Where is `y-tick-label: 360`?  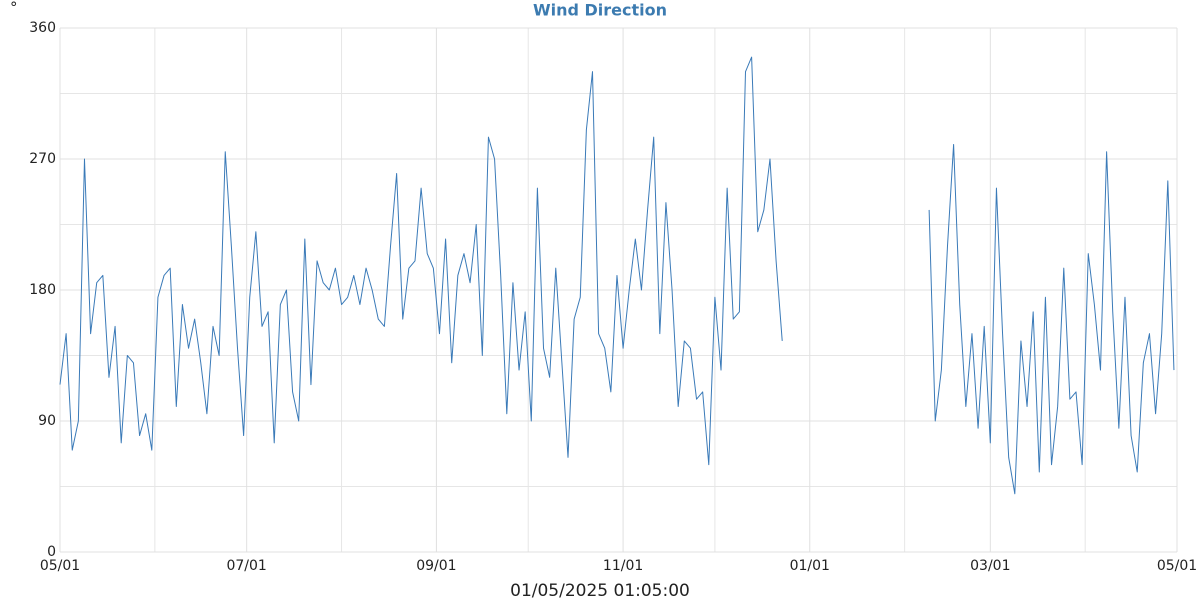
y-tick-label: 360 is located at coordinates (42, 28).